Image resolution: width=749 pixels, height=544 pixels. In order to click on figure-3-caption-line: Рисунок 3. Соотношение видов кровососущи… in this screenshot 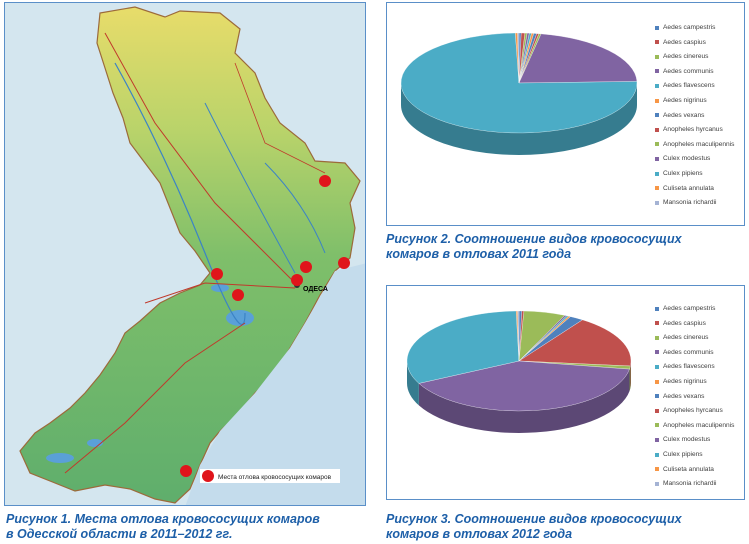, I will do `click(534, 519)`.